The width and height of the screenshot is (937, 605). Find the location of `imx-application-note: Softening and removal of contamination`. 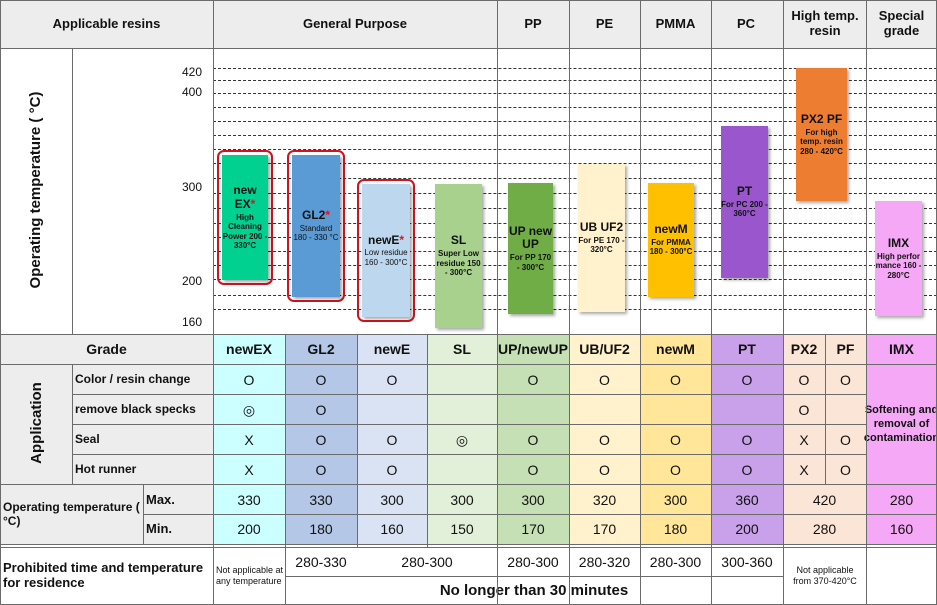

imx-application-note: Softening and removal of contamination is located at coordinates (900, 424).